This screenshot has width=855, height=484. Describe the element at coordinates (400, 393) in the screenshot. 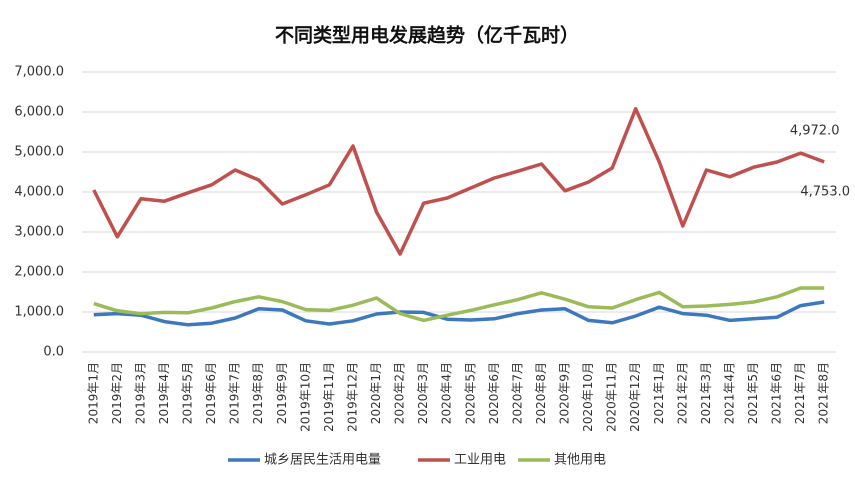

I see `x-tick-label: 2020年2月` at that location.